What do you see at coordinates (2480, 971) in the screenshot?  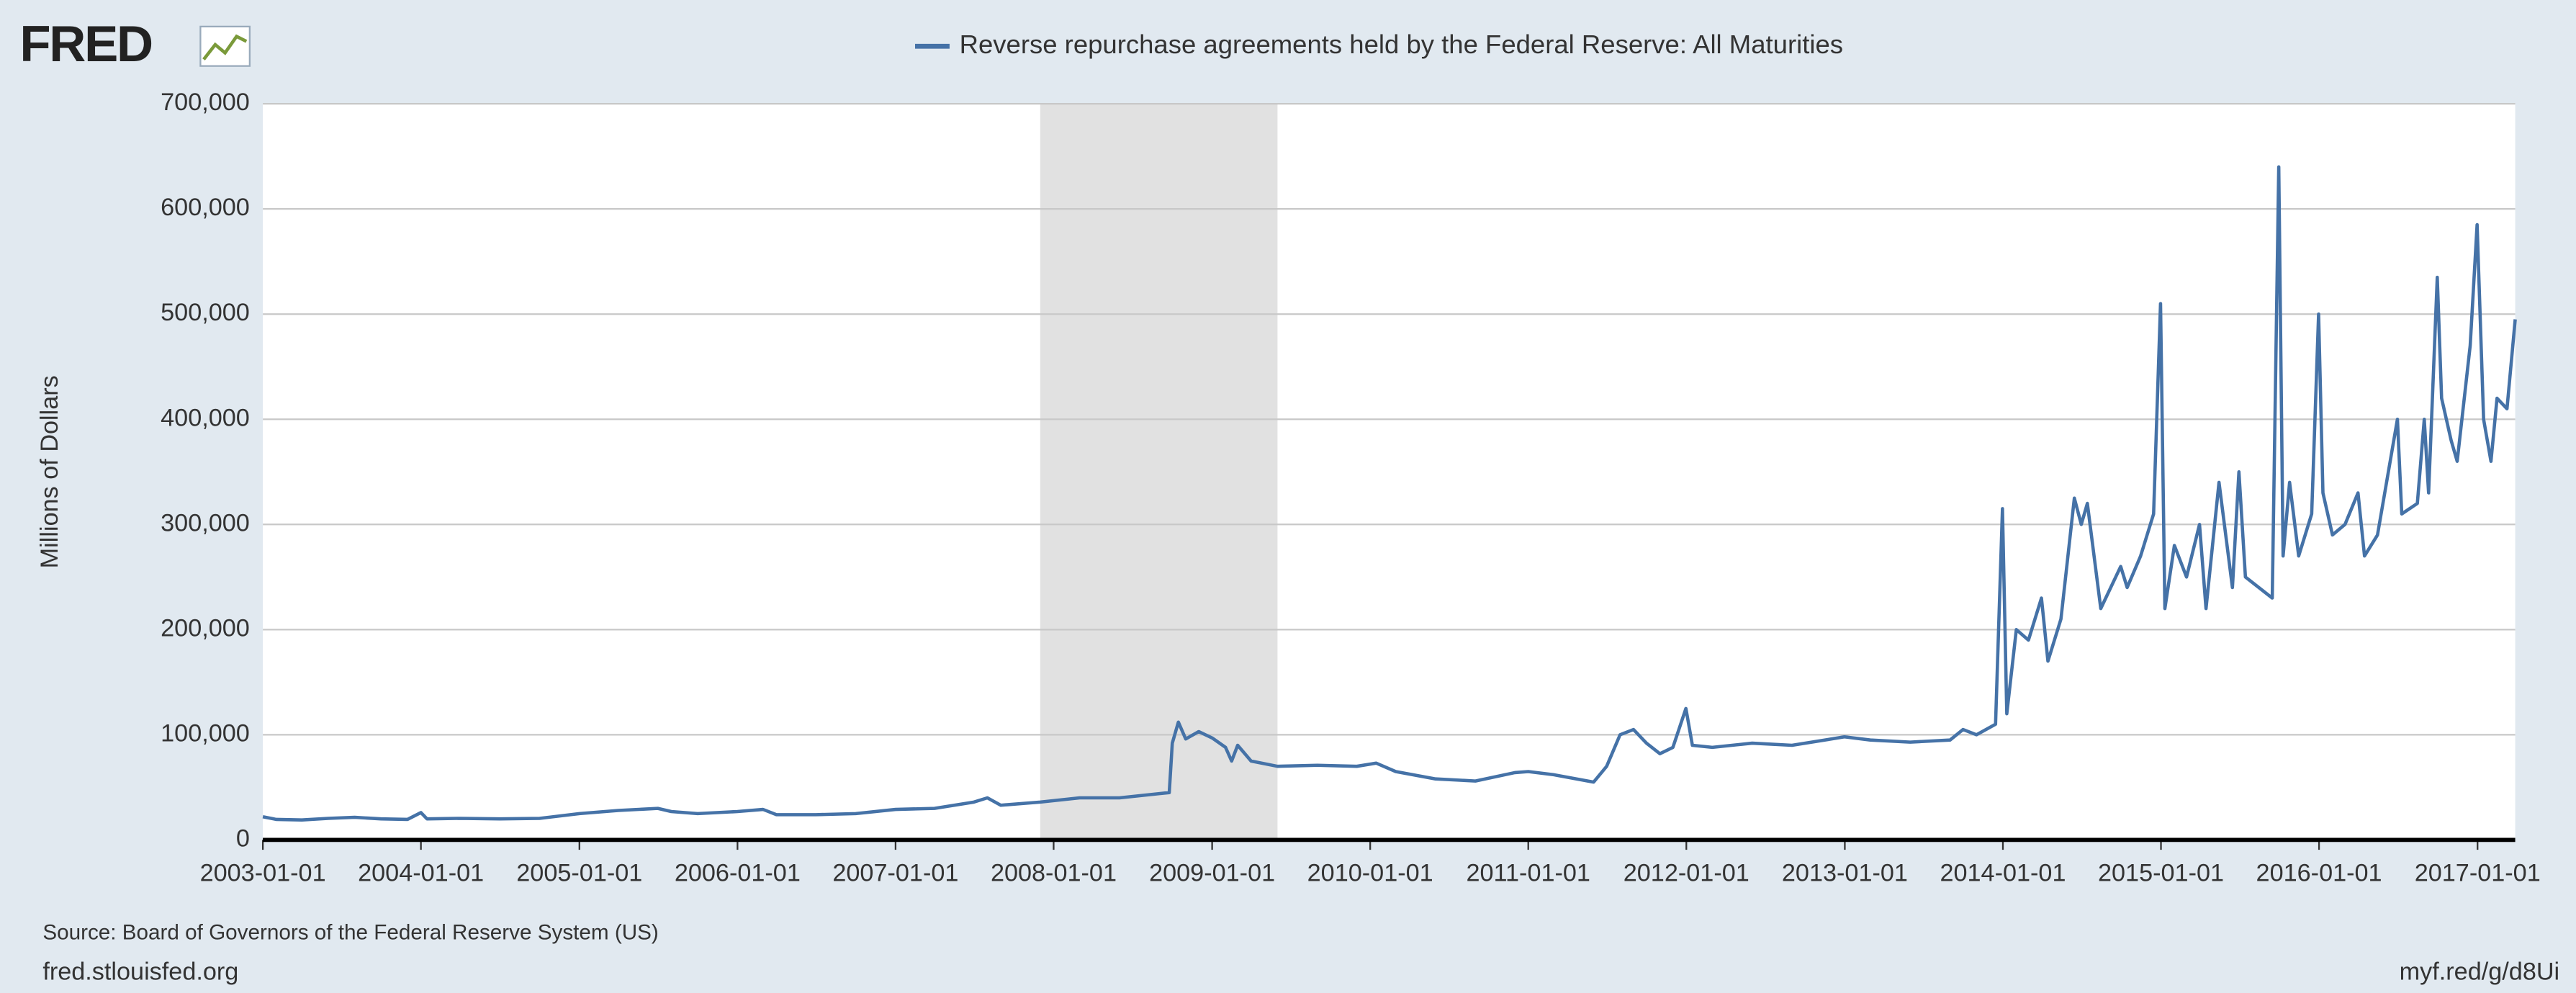 I see `footer-right: myf.red/g/d8Ui` at bounding box center [2480, 971].